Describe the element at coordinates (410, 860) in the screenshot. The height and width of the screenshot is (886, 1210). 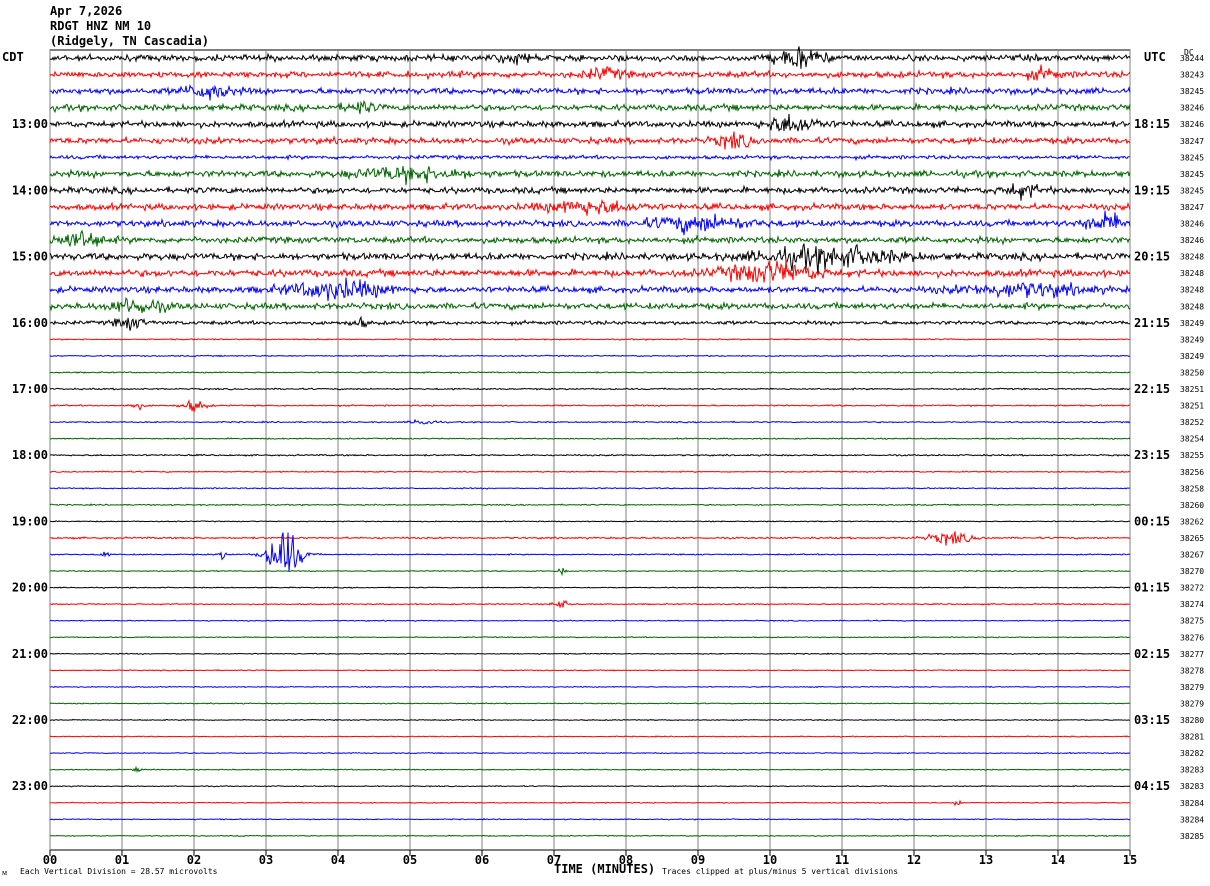
I see `x-tick-label: 05` at that location.